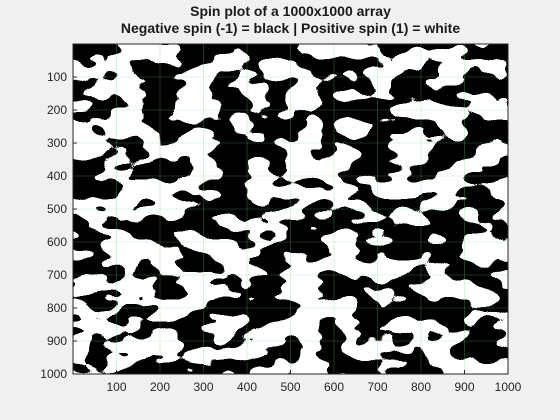  Describe the element at coordinates (57, 77) in the screenshot. I see `y-tick-label: 100` at that location.